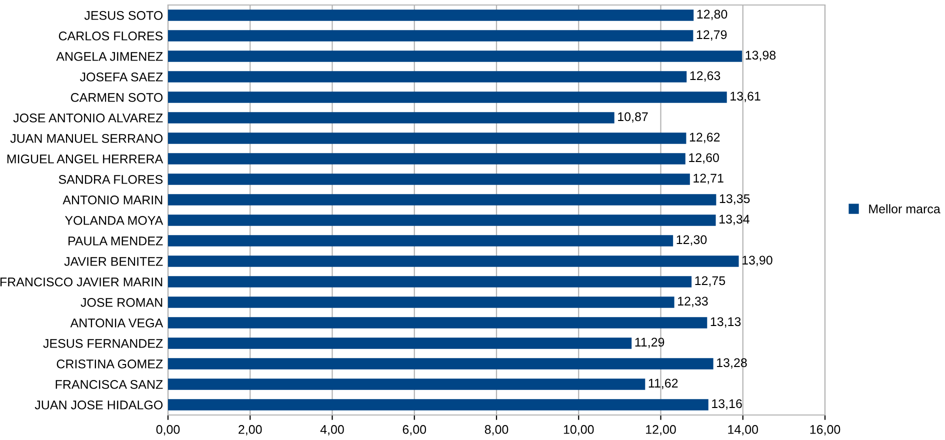  What do you see at coordinates (109, 384) in the screenshot?
I see `y-tick-label: FRANCISCA SANZ` at bounding box center [109, 384].